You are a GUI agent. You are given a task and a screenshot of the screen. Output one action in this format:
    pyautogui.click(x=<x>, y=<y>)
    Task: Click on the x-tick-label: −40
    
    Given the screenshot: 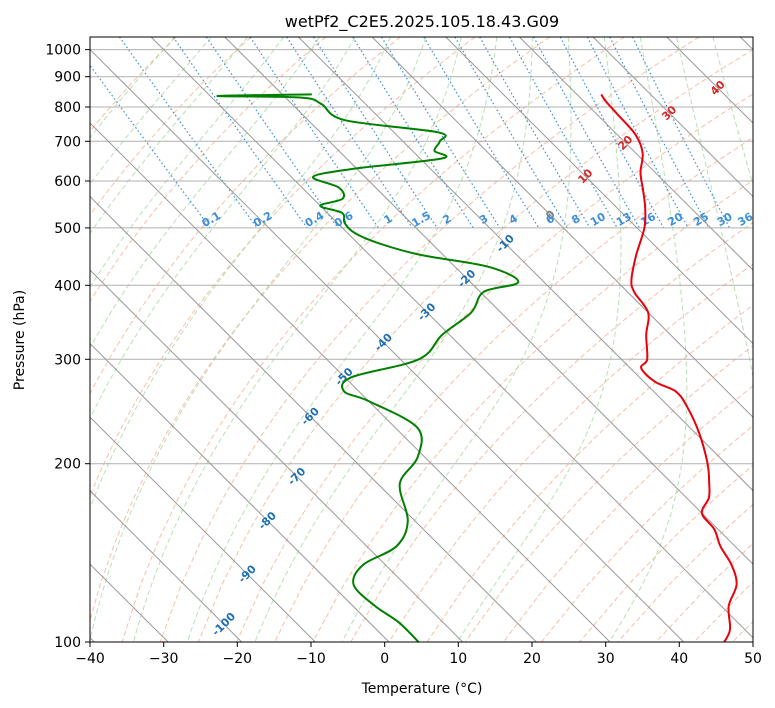 What is the action you would take?
    pyautogui.click(x=90, y=659)
    